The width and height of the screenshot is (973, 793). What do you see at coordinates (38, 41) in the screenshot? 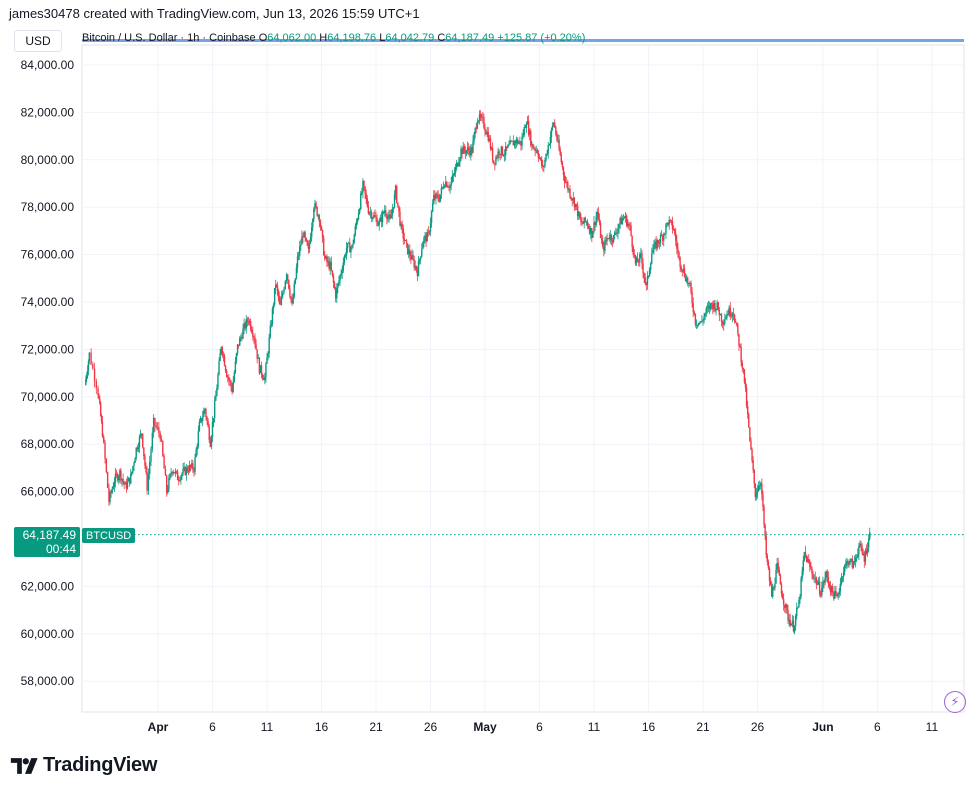
I see `currency-button: USD` at bounding box center [38, 41].